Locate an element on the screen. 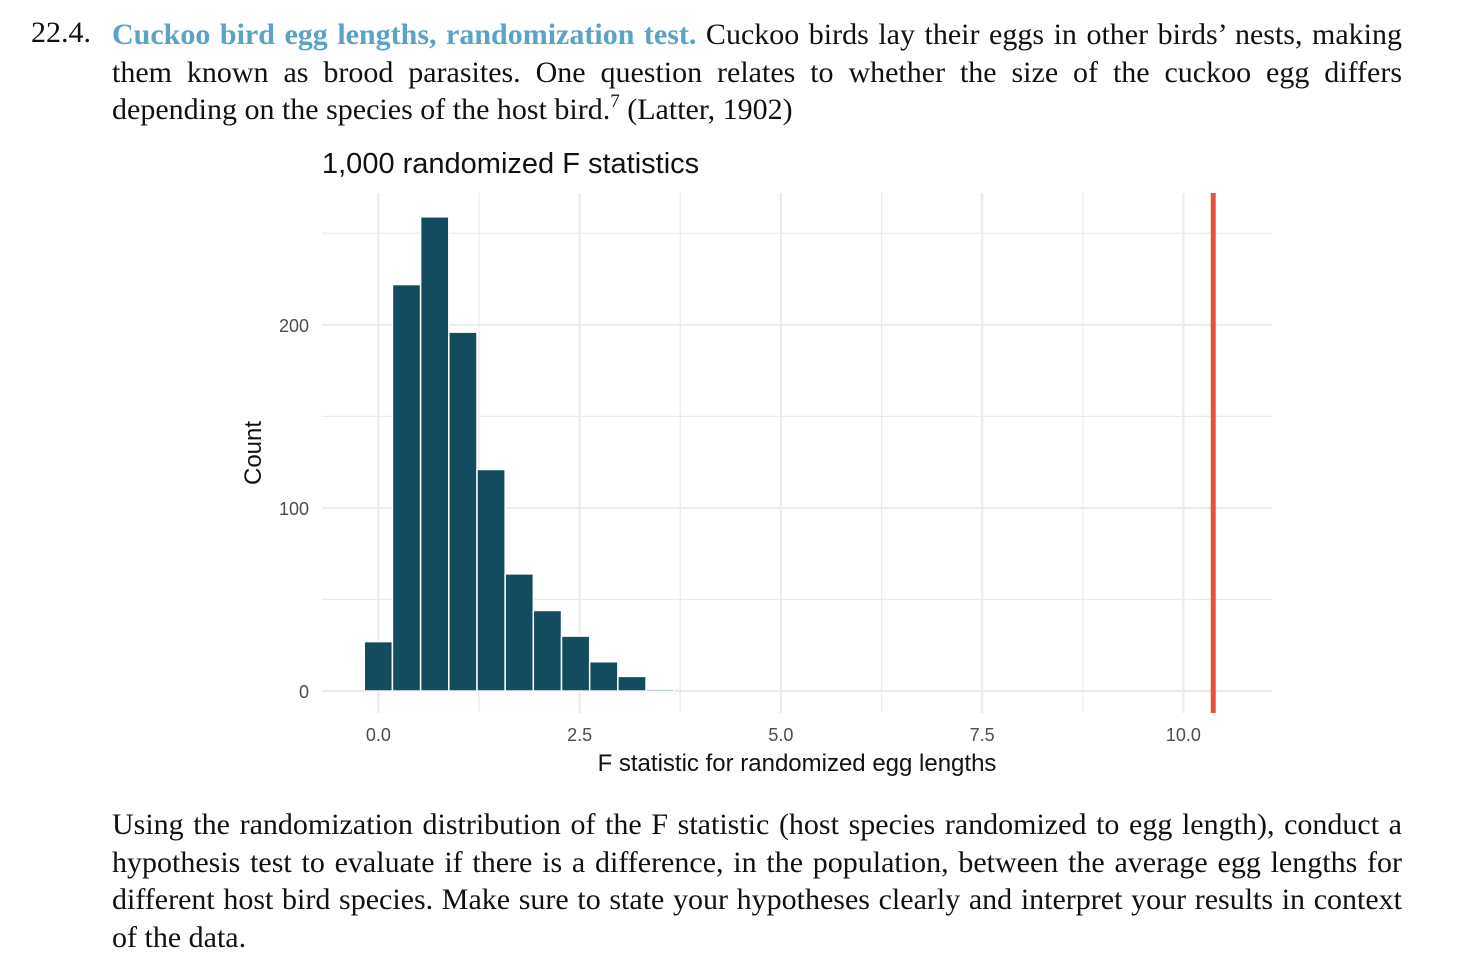 The height and width of the screenshot is (960, 1471). y-tick-labels: 0 100 200 is located at coordinates (294, 509).